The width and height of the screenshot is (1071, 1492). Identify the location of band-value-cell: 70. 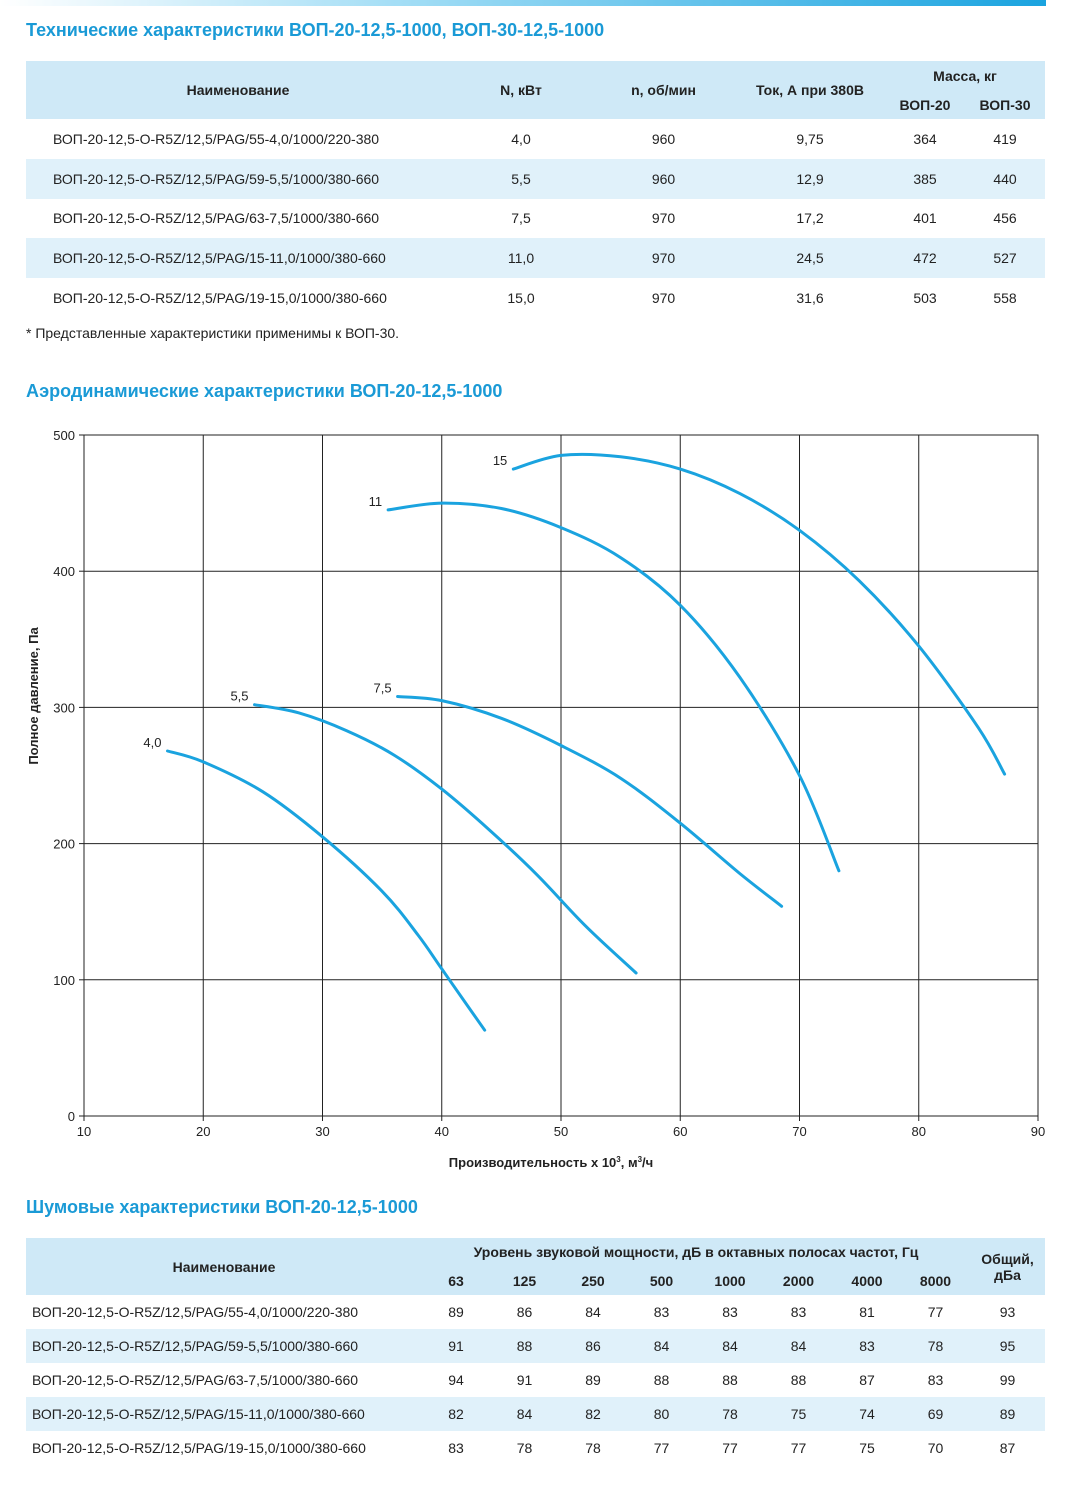
(935, 1448).